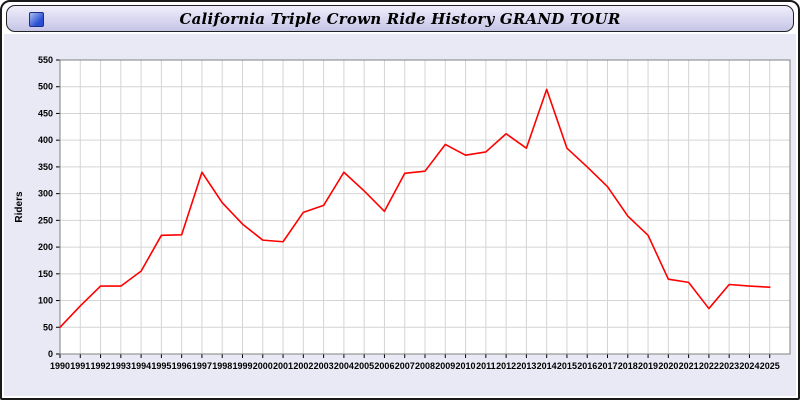  I want to click on svg-text: 2008, so click(425, 366).